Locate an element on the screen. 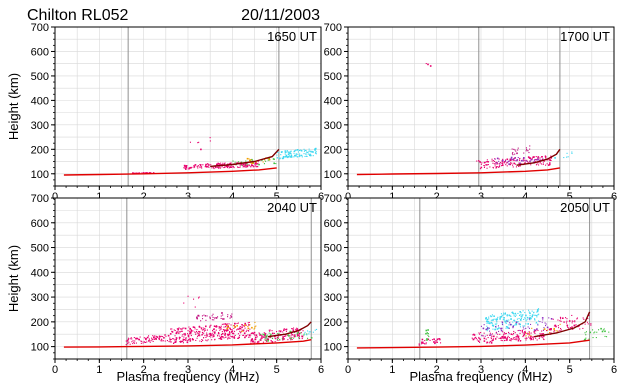 The width and height of the screenshot is (617, 383). y-tick-label: 300 is located at coordinates (333, 126).